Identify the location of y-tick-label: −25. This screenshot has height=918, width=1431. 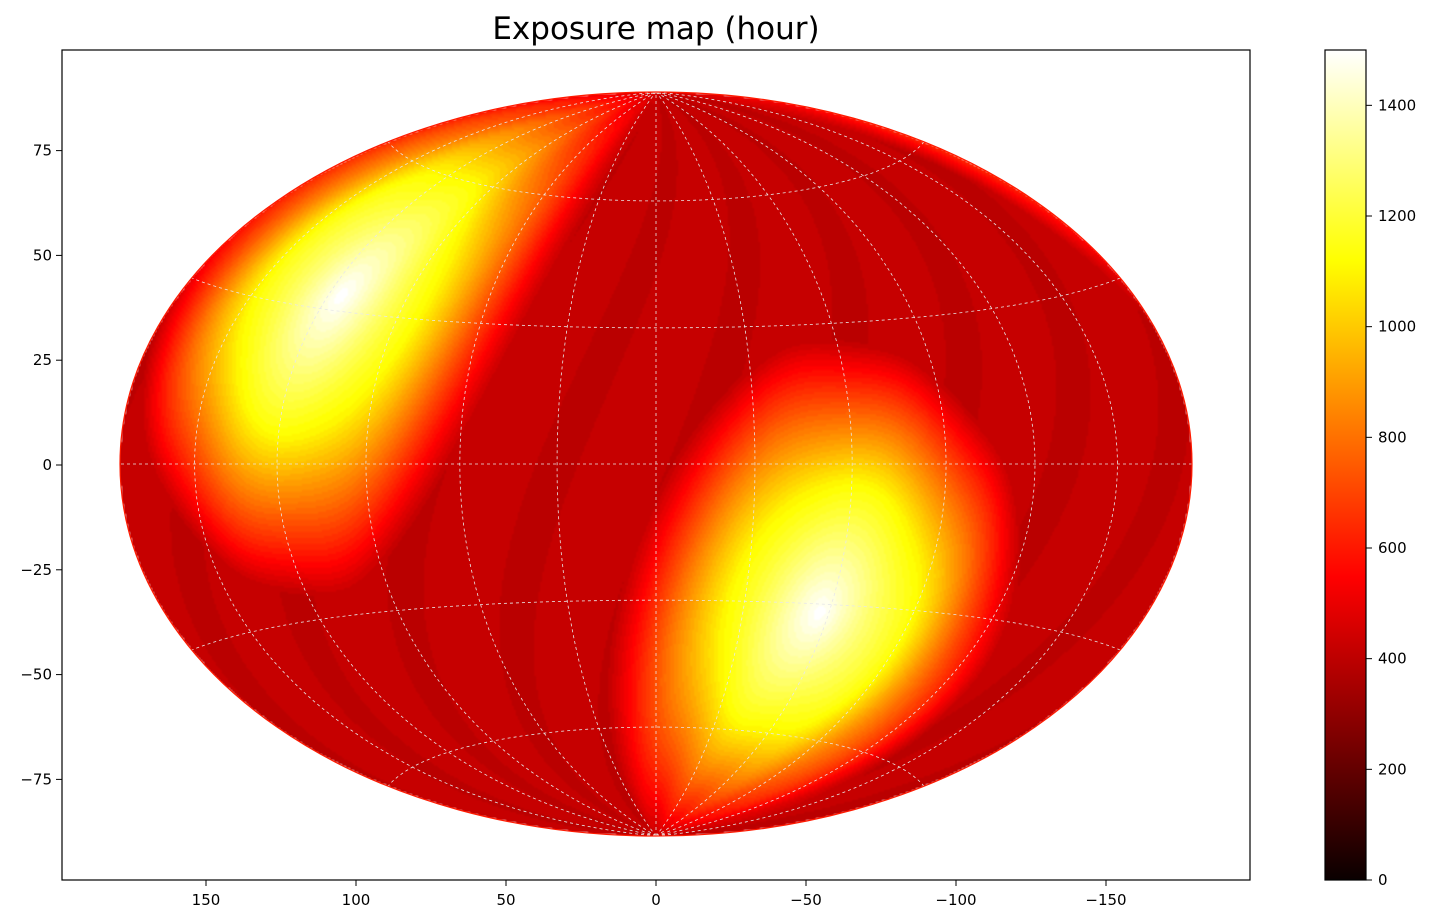
(36, 570).